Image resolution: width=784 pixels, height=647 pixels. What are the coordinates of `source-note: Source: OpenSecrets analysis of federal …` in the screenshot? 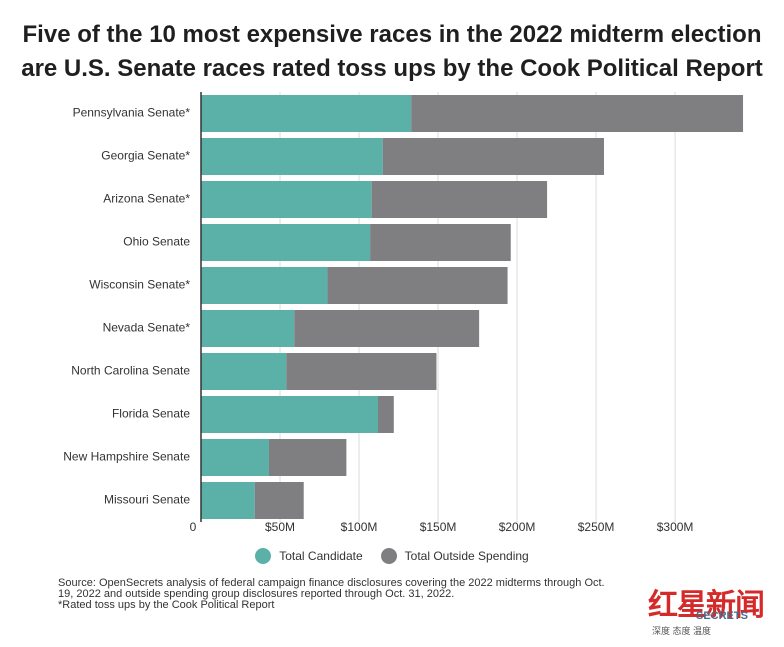 It's located at (358, 594).